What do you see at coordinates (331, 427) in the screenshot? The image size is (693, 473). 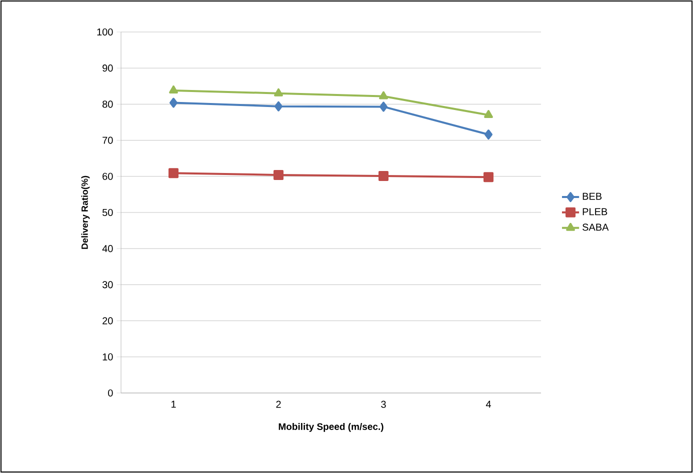 I see `x-axis-title: Mobility Speed (m/sec.)` at bounding box center [331, 427].